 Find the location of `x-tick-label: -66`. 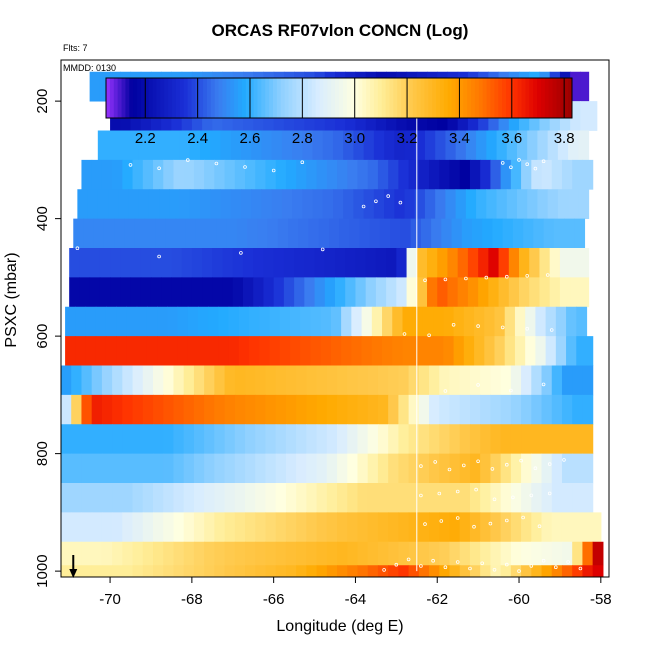

x-tick-label: -66 is located at coordinates (274, 599).